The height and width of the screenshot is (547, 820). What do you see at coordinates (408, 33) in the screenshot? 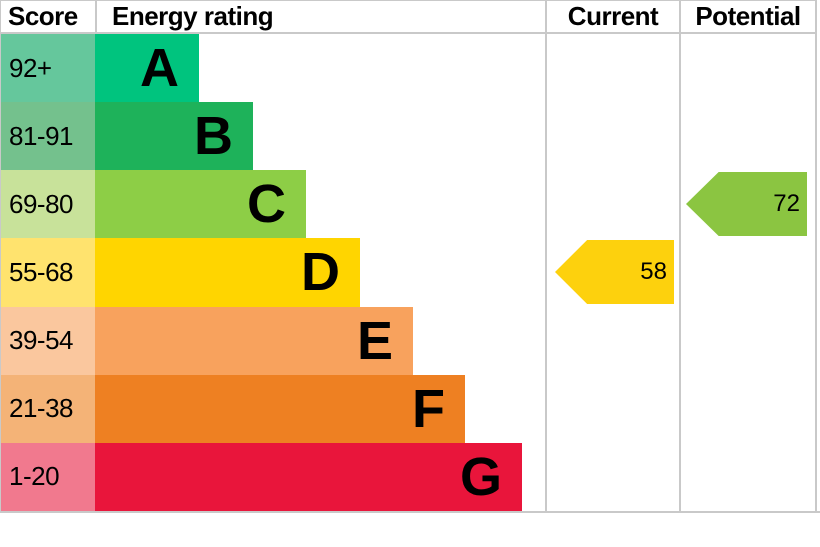
I see `header-underline` at bounding box center [408, 33].